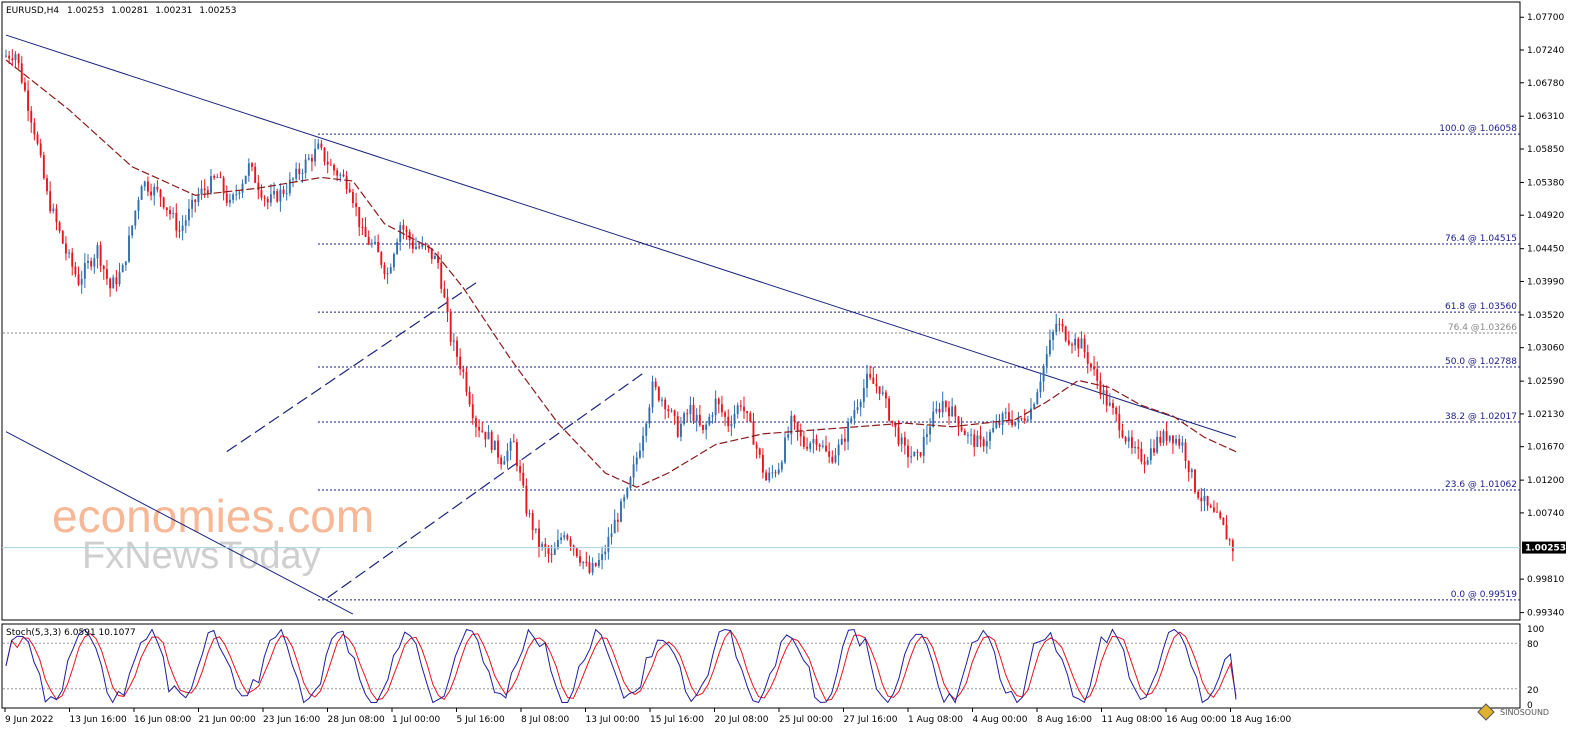  Describe the element at coordinates (291, 720) in the screenshot. I see `x-tick-label: 23 Jun 16:00` at that location.